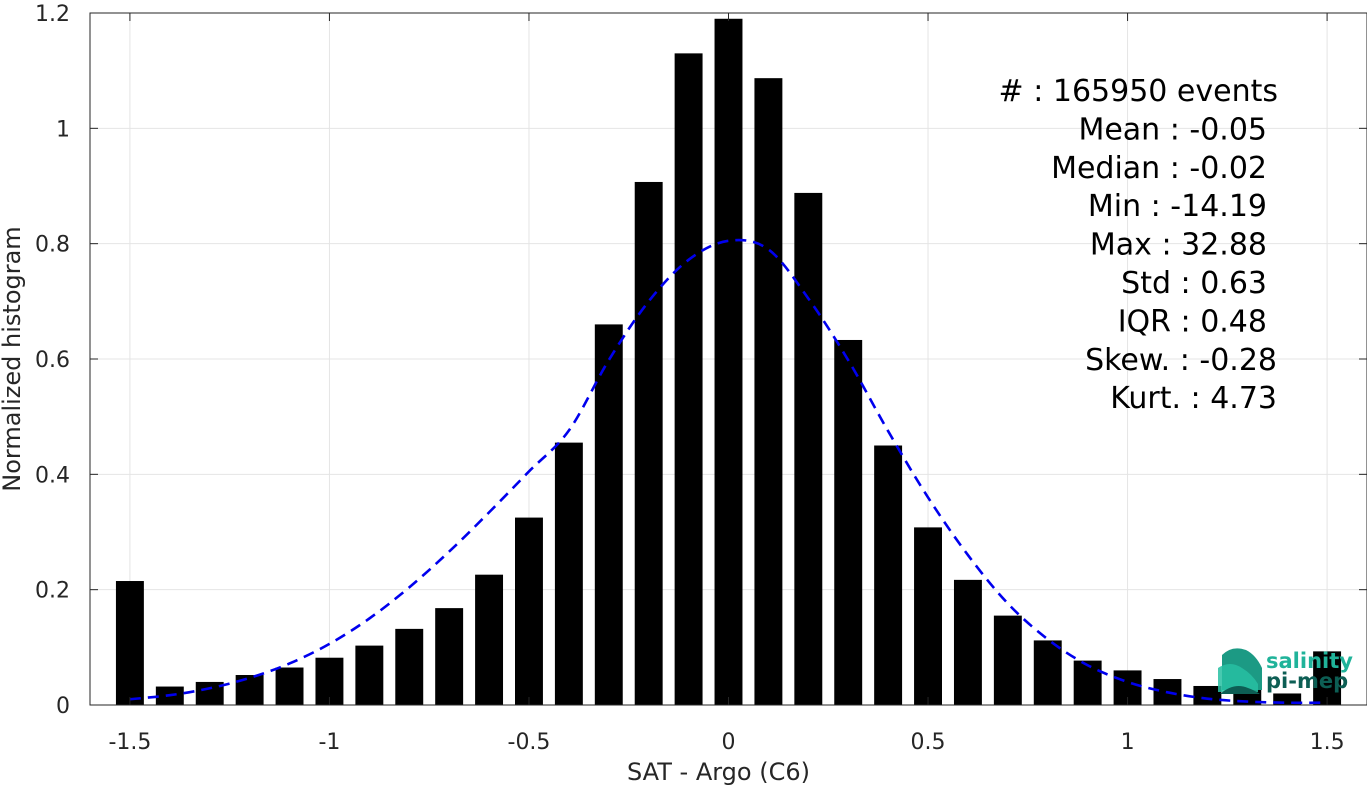 This screenshot has width=1367, height=787. Describe the element at coordinates (529, 742) in the screenshot. I see `x-tick-label: -0.5` at that location.